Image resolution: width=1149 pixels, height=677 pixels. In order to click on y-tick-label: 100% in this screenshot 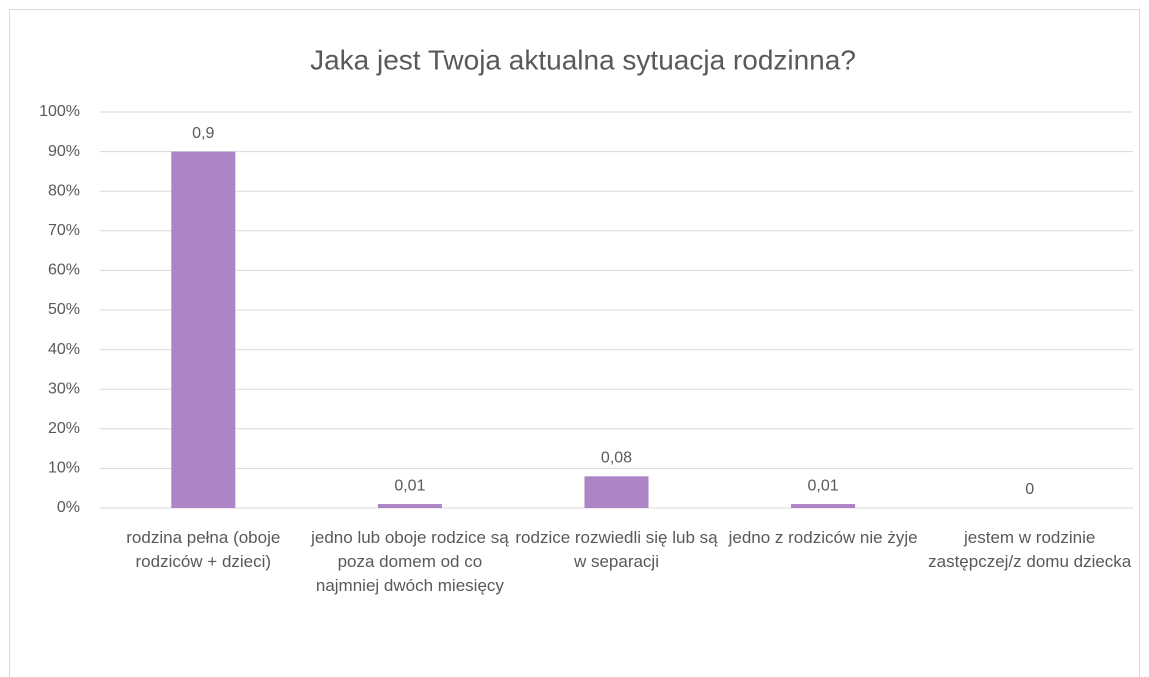, I will do `click(59, 111)`.